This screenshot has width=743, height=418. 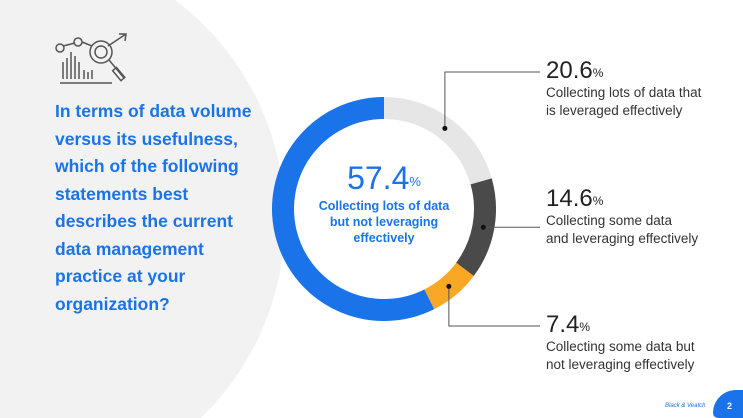 What do you see at coordinates (614, 110) in the screenshot?
I see `callout-text: is leveraged effectively` at bounding box center [614, 110].